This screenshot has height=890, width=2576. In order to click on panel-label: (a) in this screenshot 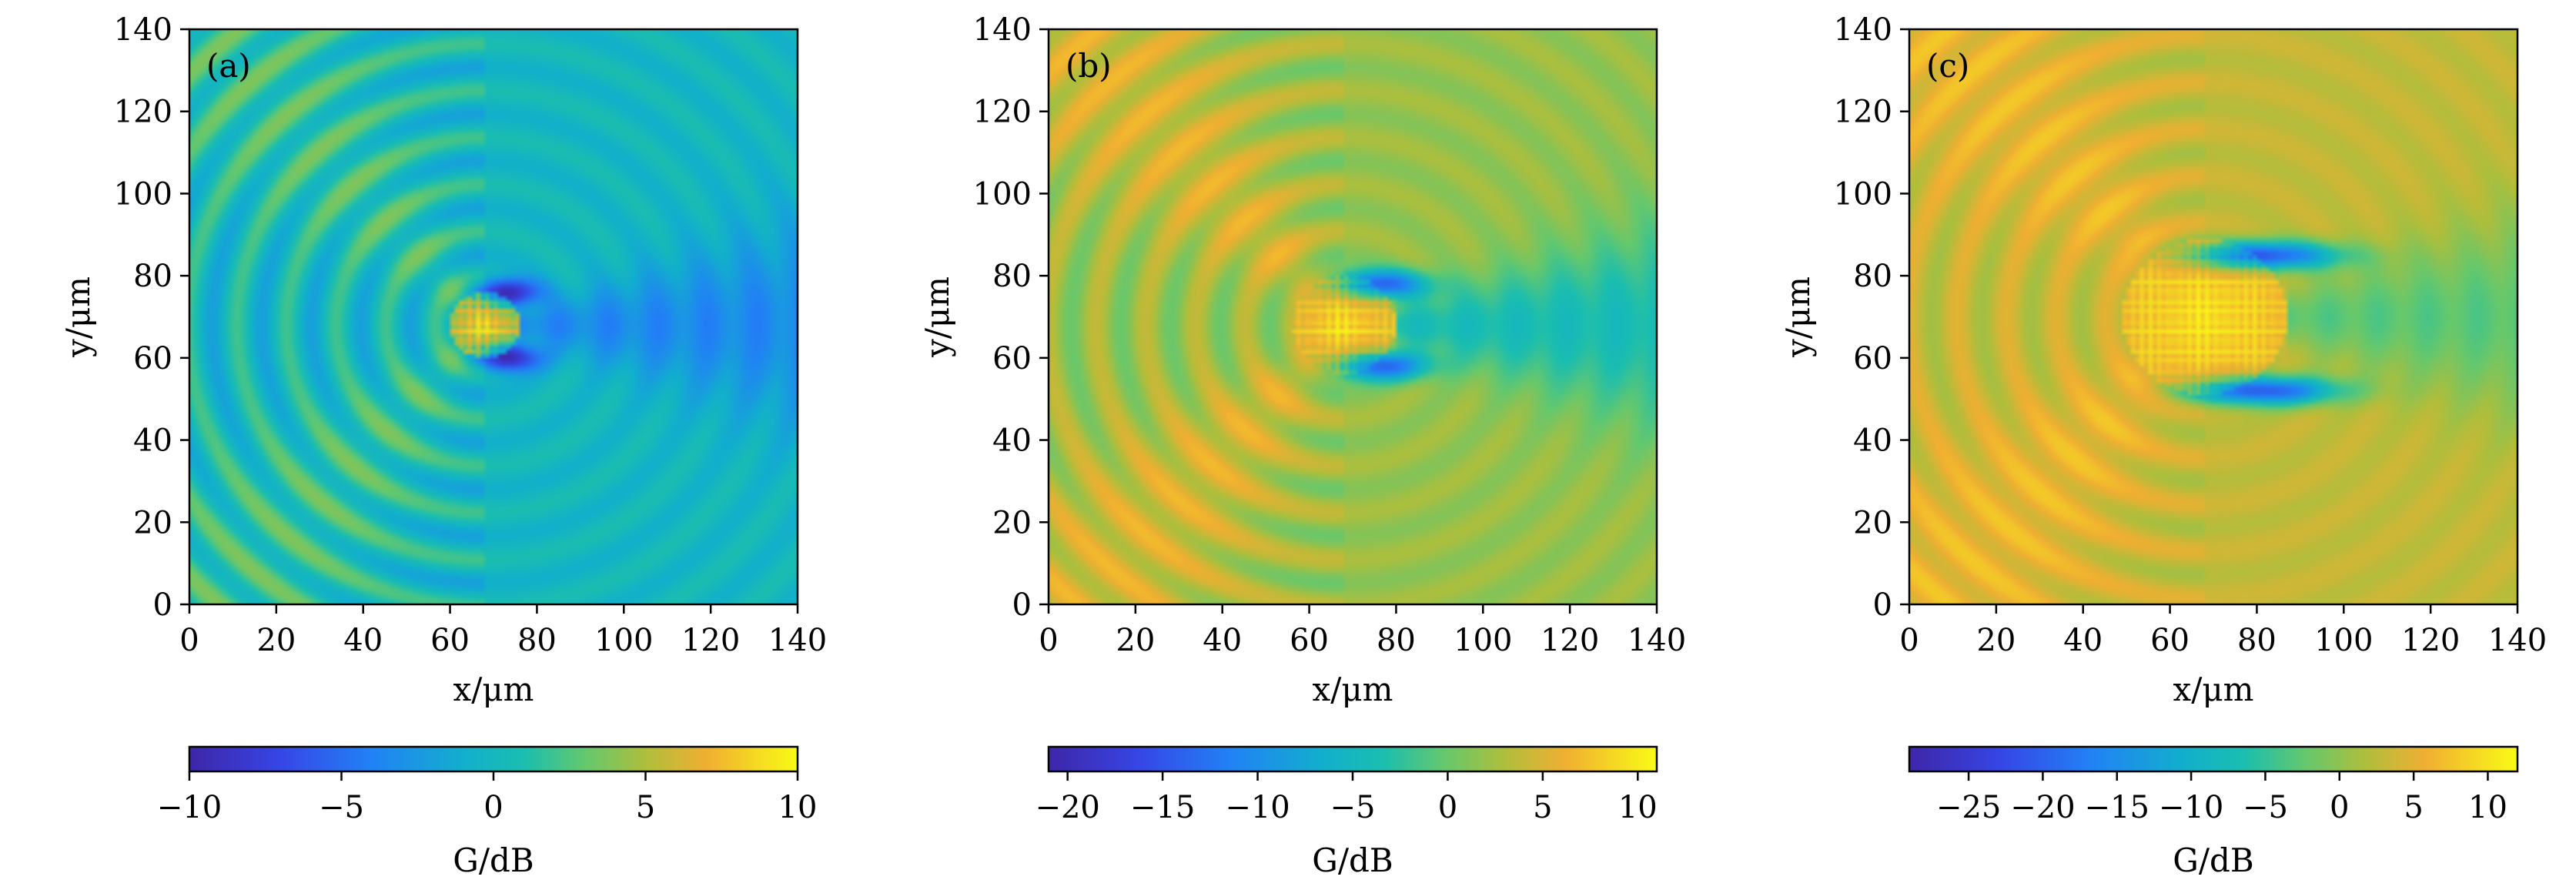, I will do `click(229, 66)`.